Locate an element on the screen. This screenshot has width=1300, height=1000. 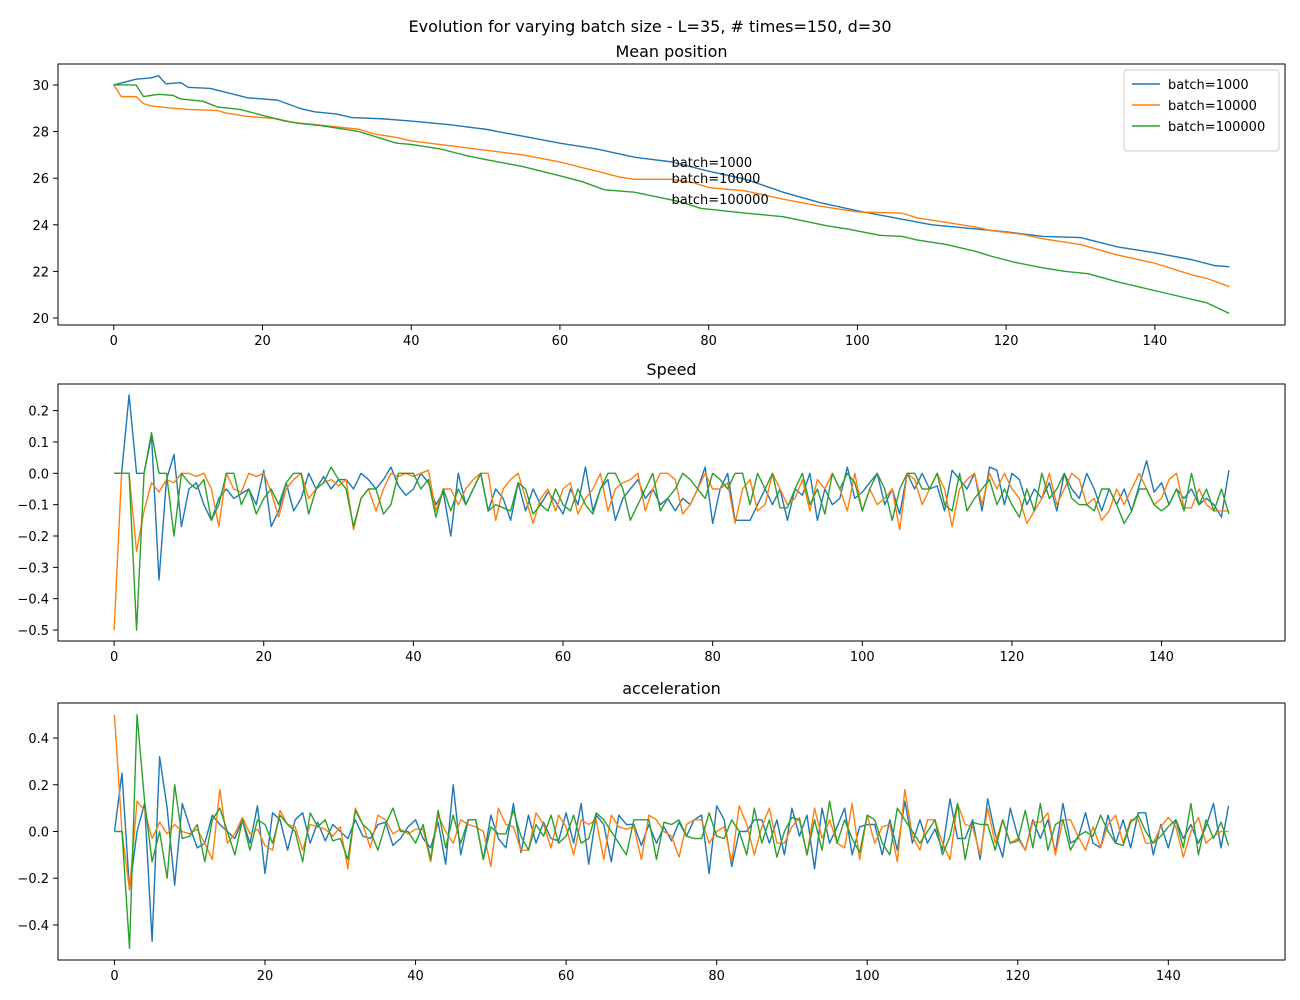
annotation-label: batch=1000 is located at coordinates (712, 163).